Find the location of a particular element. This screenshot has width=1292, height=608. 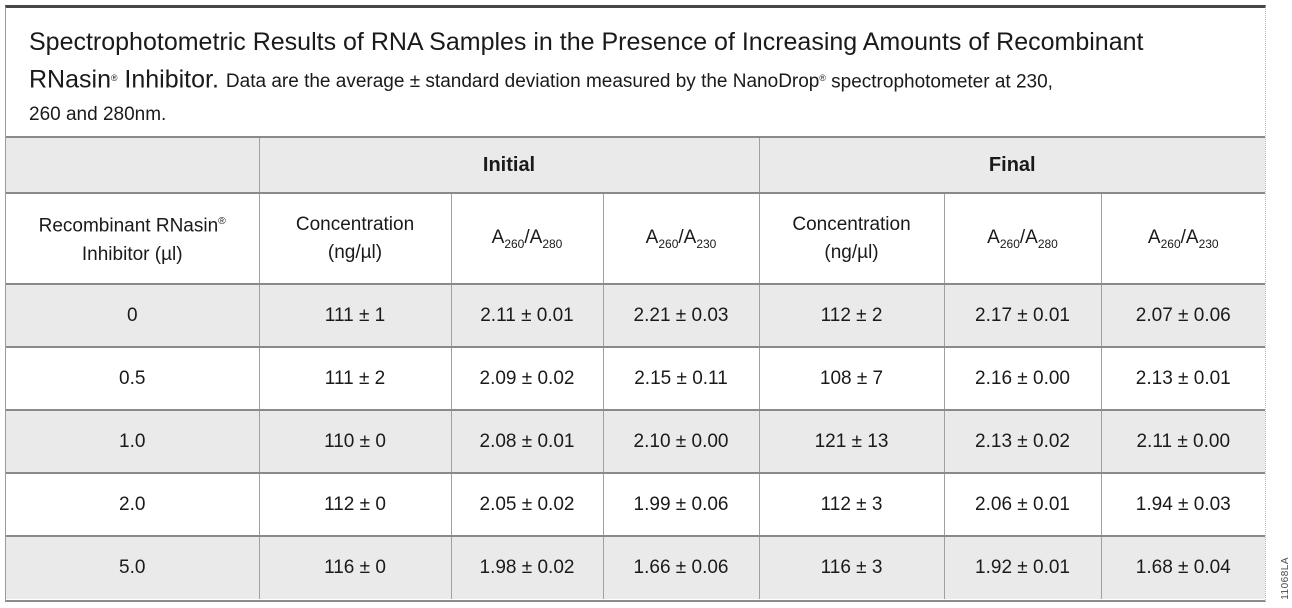

figure-number: 11068LA is located at coordinates (1285, 578).